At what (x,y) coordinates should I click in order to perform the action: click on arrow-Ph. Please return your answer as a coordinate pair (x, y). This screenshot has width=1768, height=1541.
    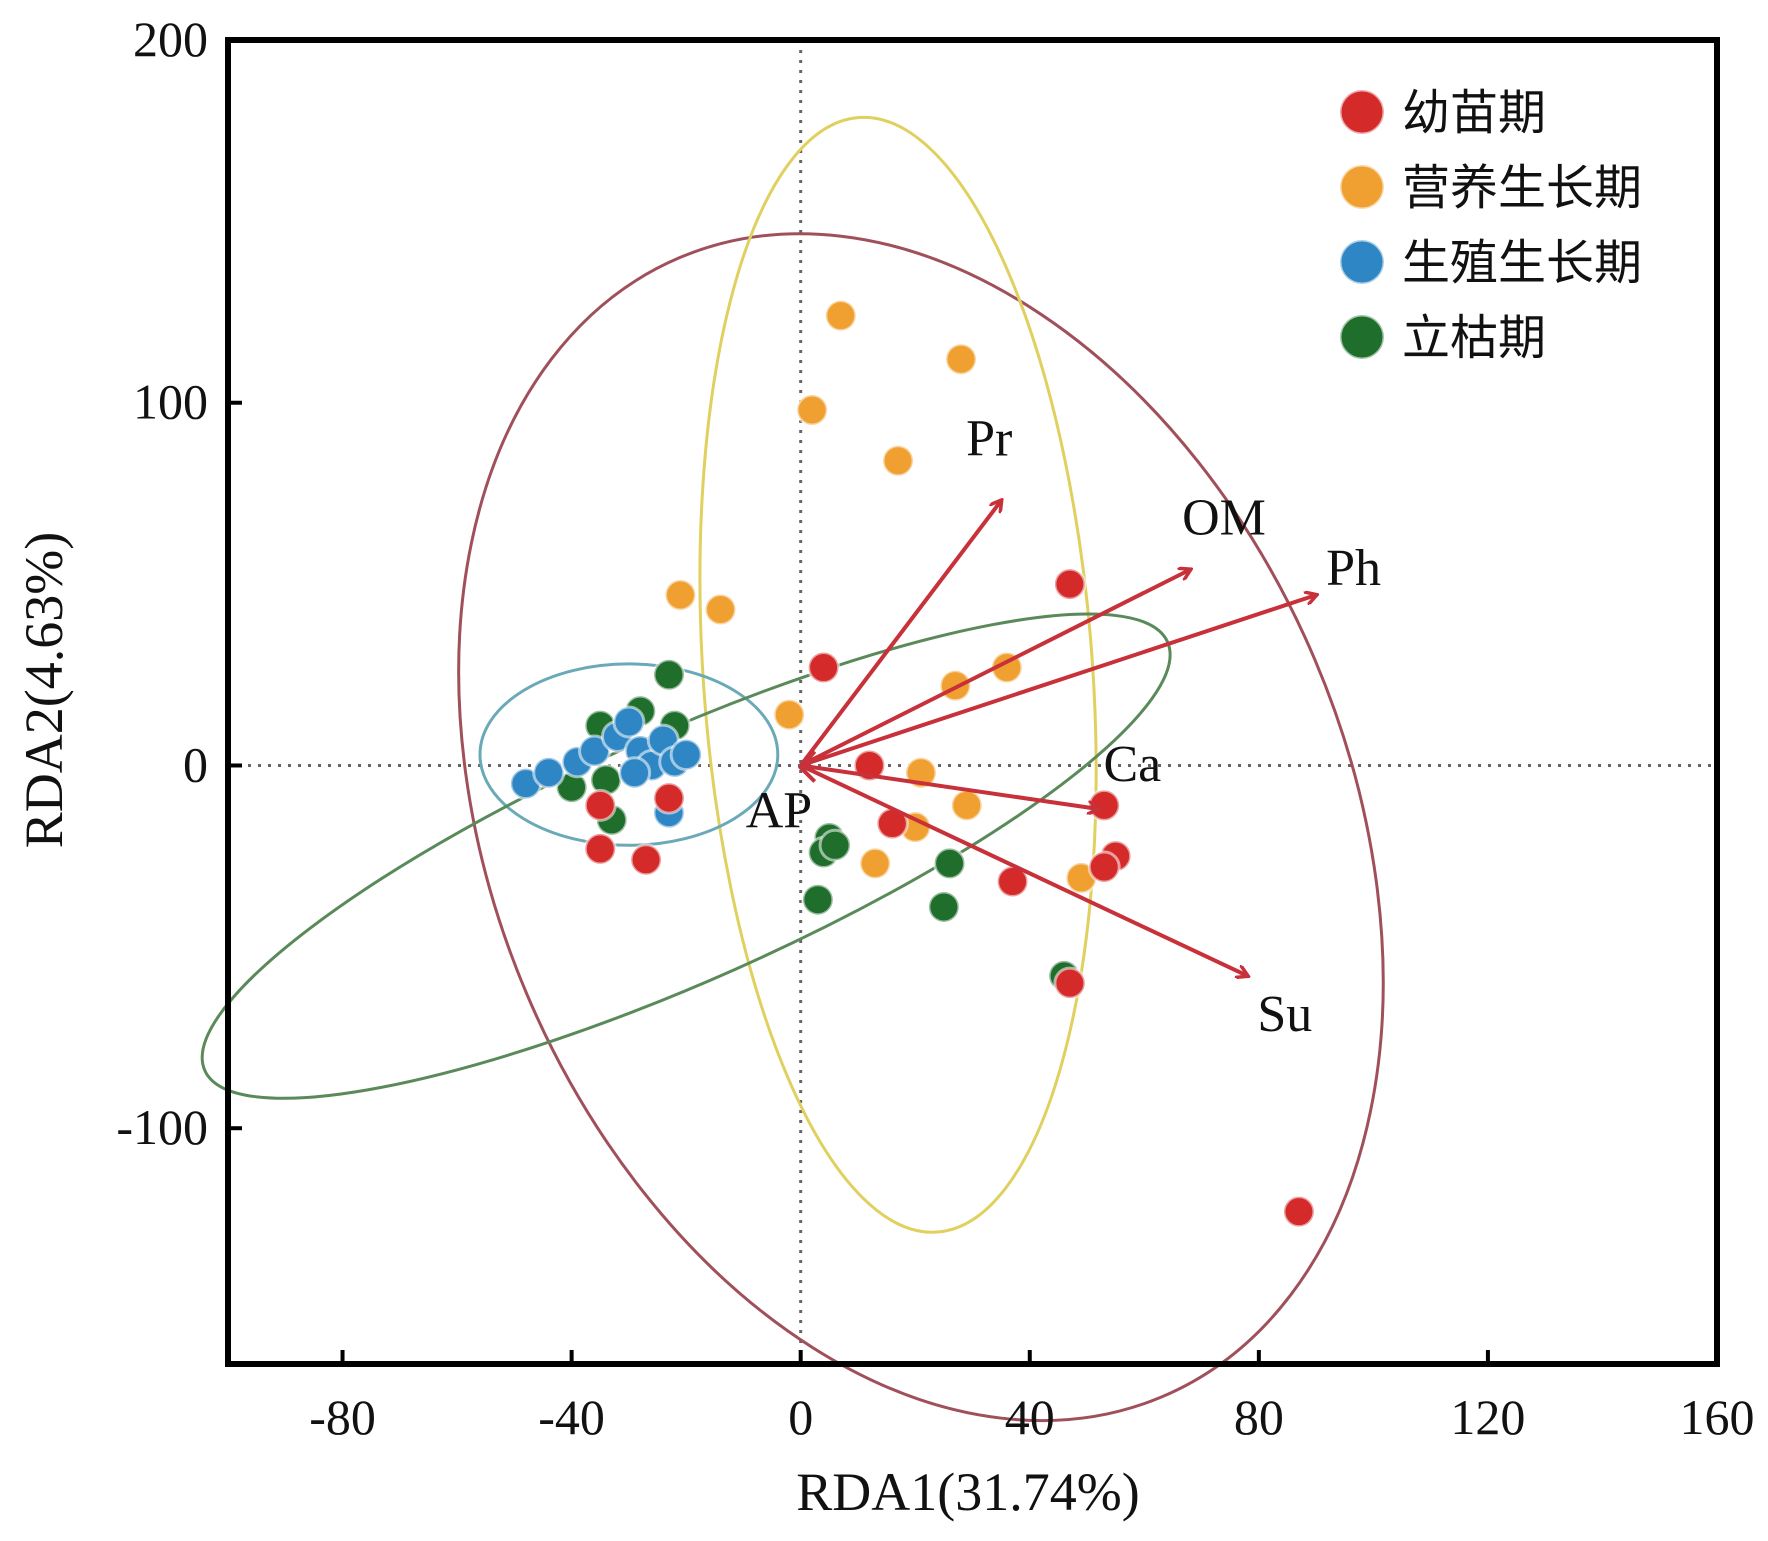
    Looking at the image, I should click on (1058, 681).